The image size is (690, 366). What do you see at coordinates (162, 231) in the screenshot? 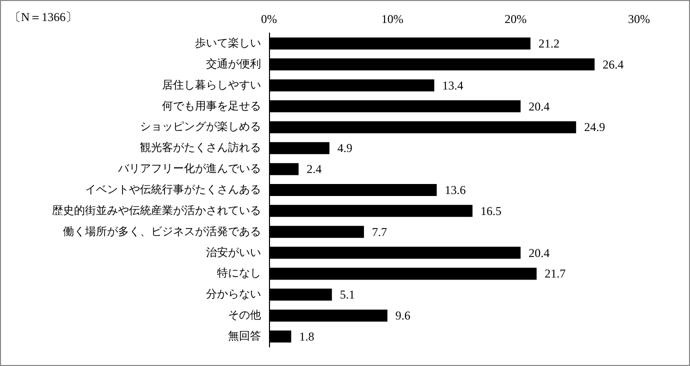
I see `y-tick-label: 働く場所が多く、ビジネスが活発である` at bounding box center [162, 231].